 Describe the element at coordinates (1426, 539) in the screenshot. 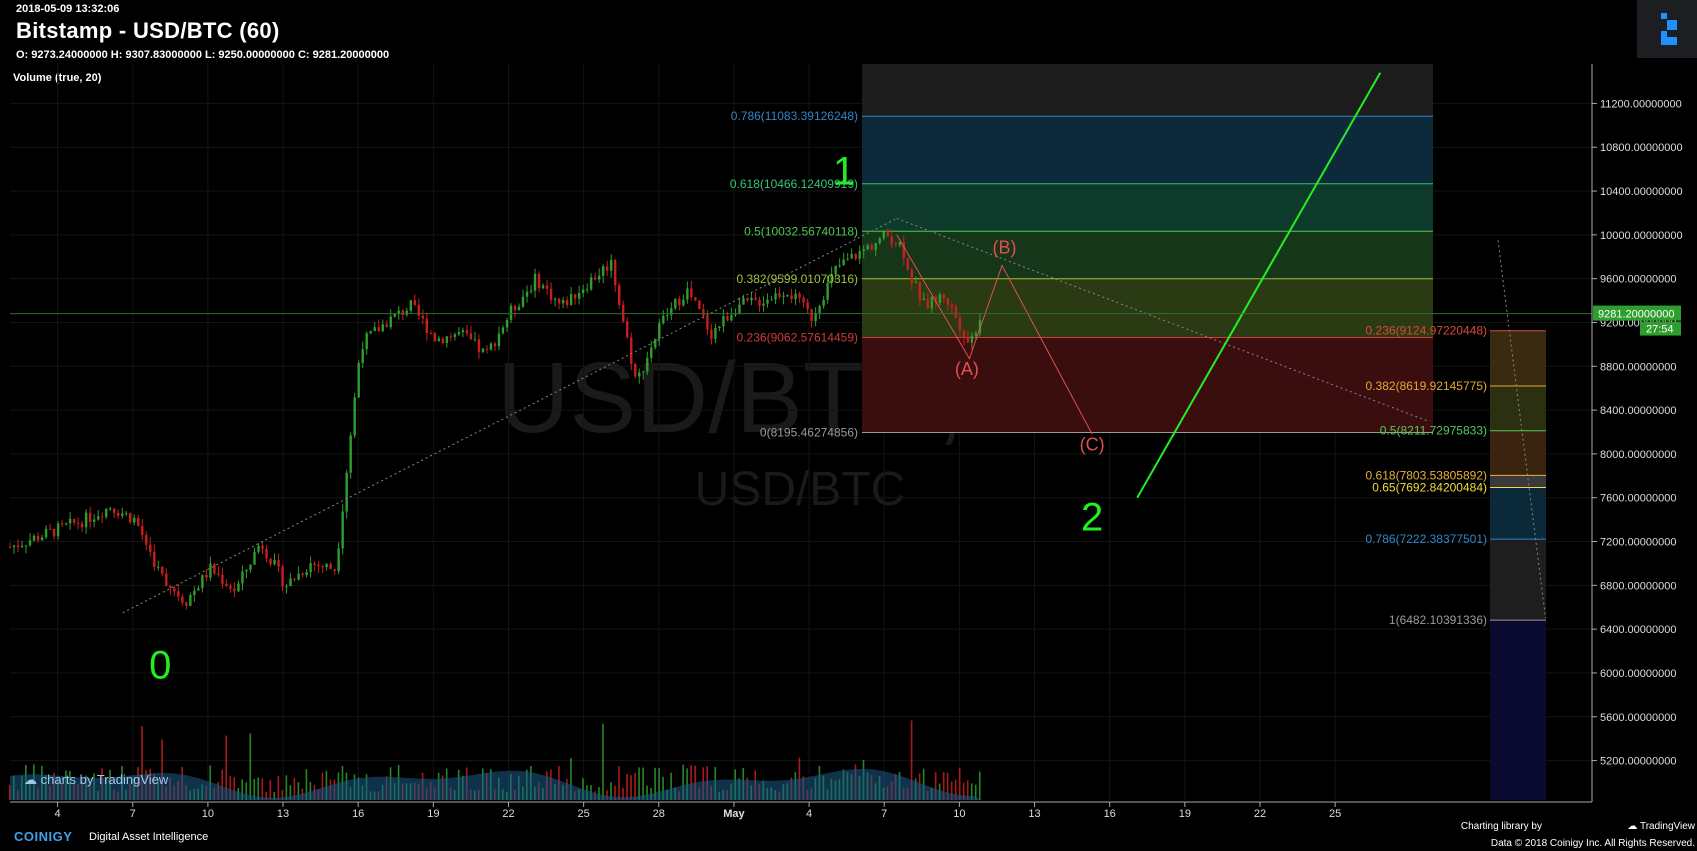

I see `ext-level-label: 0.786(7222.38377501)` at that location.